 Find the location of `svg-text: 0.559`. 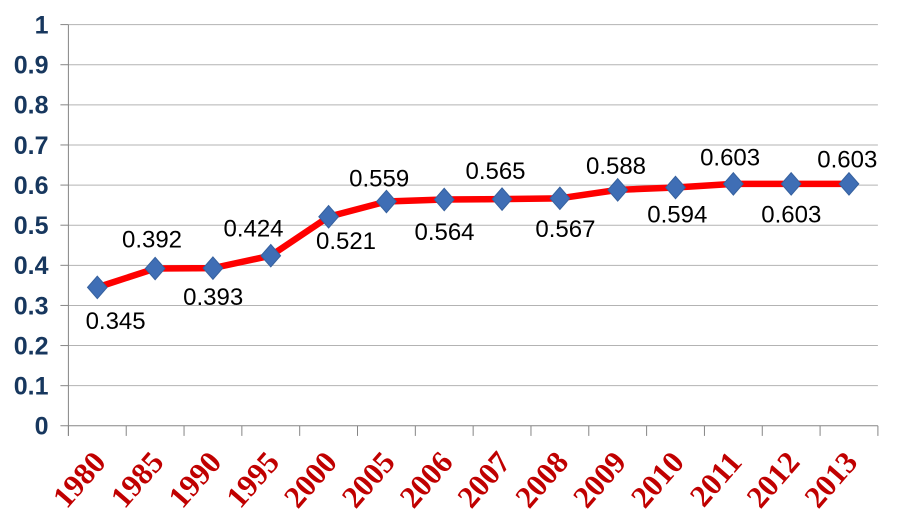

svg-text: 0.559 is located at coordinates (379, 179).